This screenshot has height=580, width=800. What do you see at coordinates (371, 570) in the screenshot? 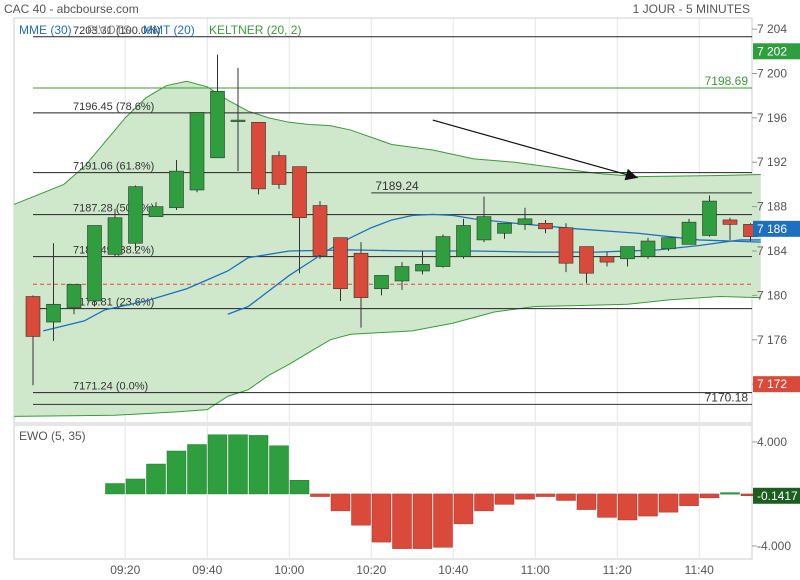
I see `x-tick-label: 10:20` at bounding box center [371, 570].